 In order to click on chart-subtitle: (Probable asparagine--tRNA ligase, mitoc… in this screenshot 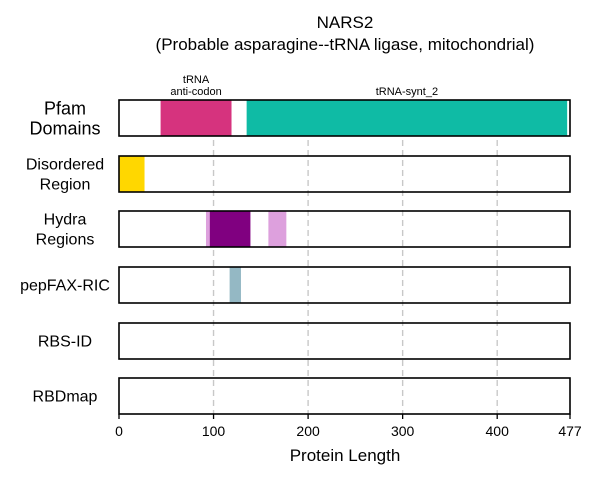, I will do `click(345, 44)`.